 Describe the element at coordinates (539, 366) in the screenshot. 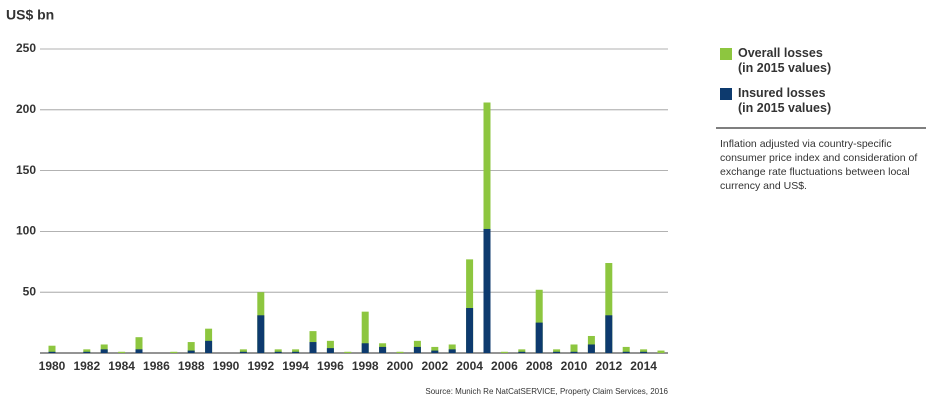

I see `x-tick-label: 2008` at that location.